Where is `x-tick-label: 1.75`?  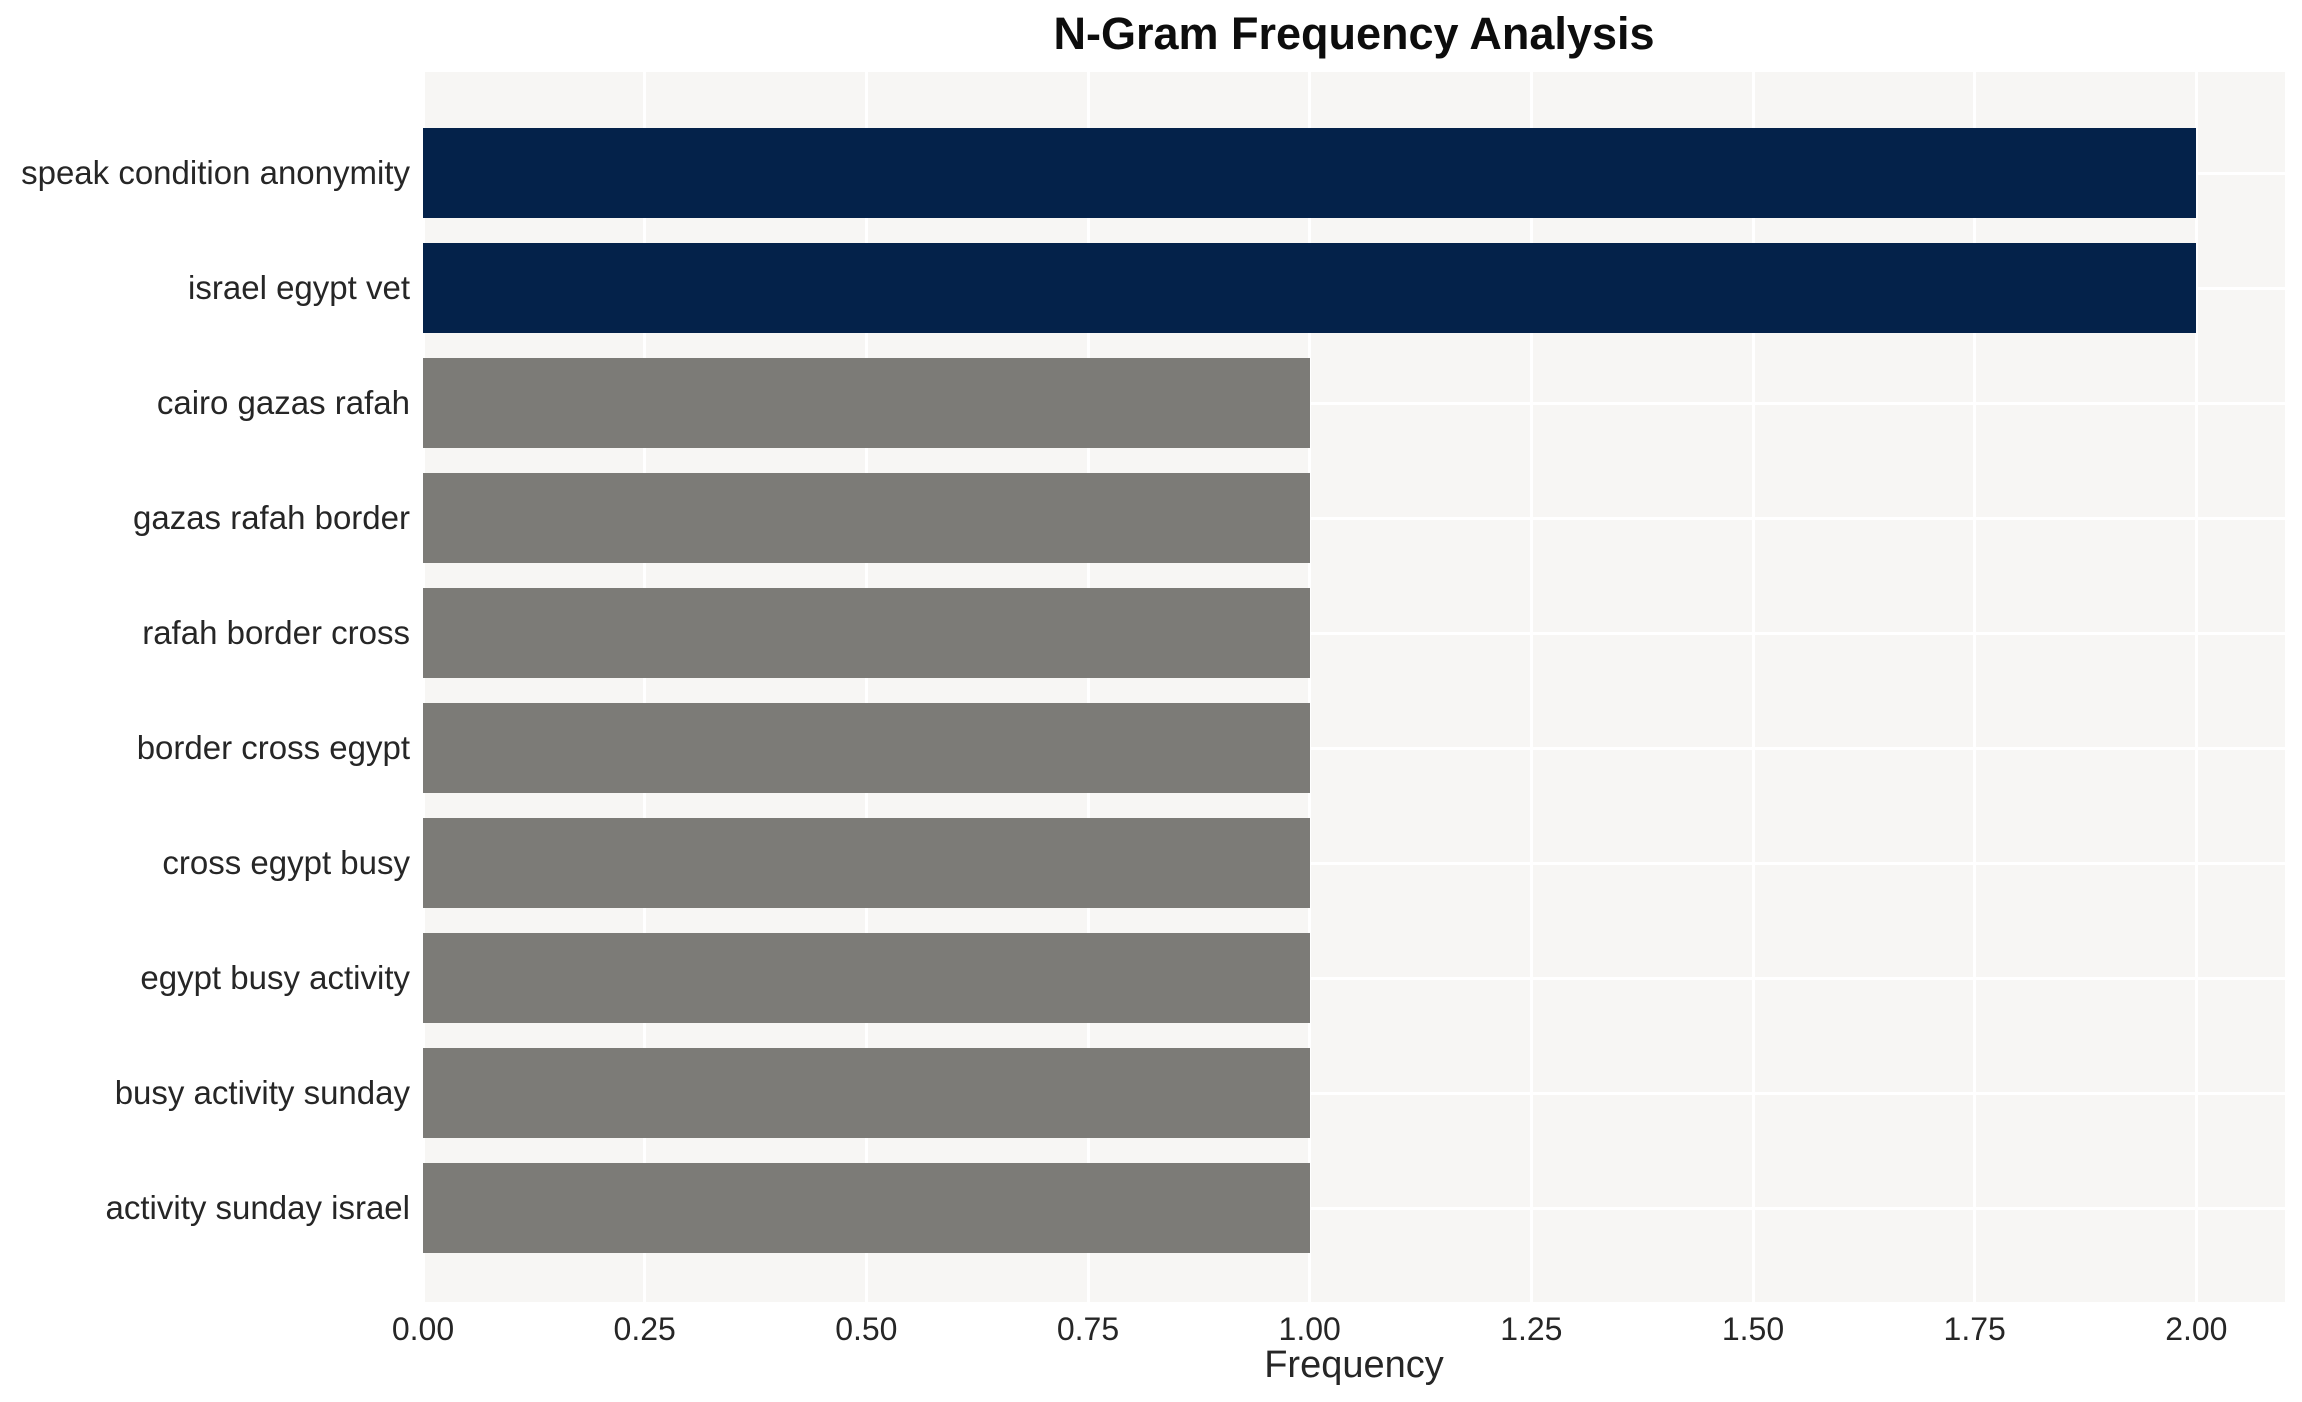
x-tick-label: 1.75 is located at coordinates (1974, 1329).